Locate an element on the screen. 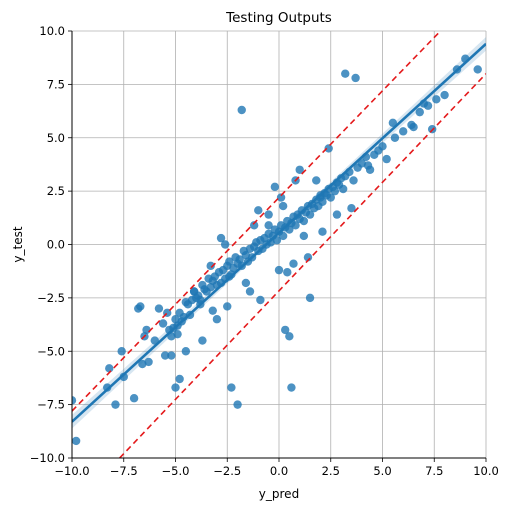 This screenshot has width=511, height=514. x-tick-label: 5.0 is located at coordinates (382, 471).